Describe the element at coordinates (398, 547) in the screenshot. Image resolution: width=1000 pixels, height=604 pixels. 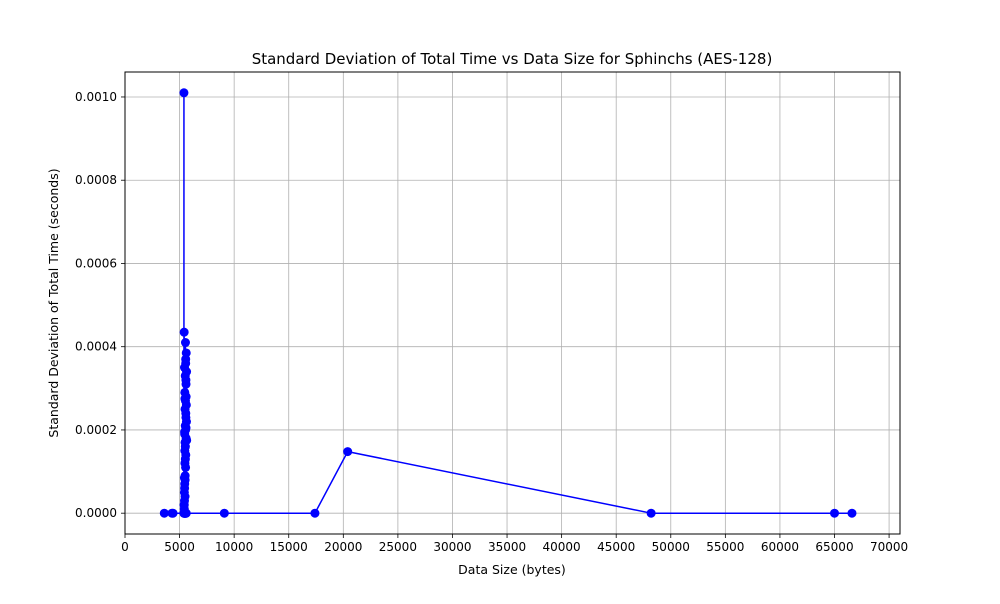
I see `x-tick-label: 25000` at that location.